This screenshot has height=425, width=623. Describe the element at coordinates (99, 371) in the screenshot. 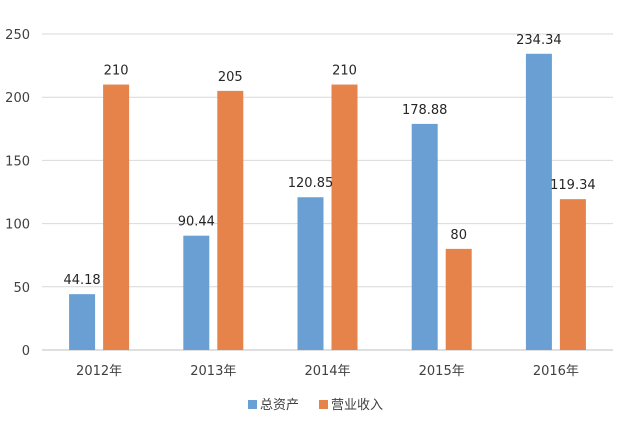

I see `x-tick-label: 2012年` at that location.